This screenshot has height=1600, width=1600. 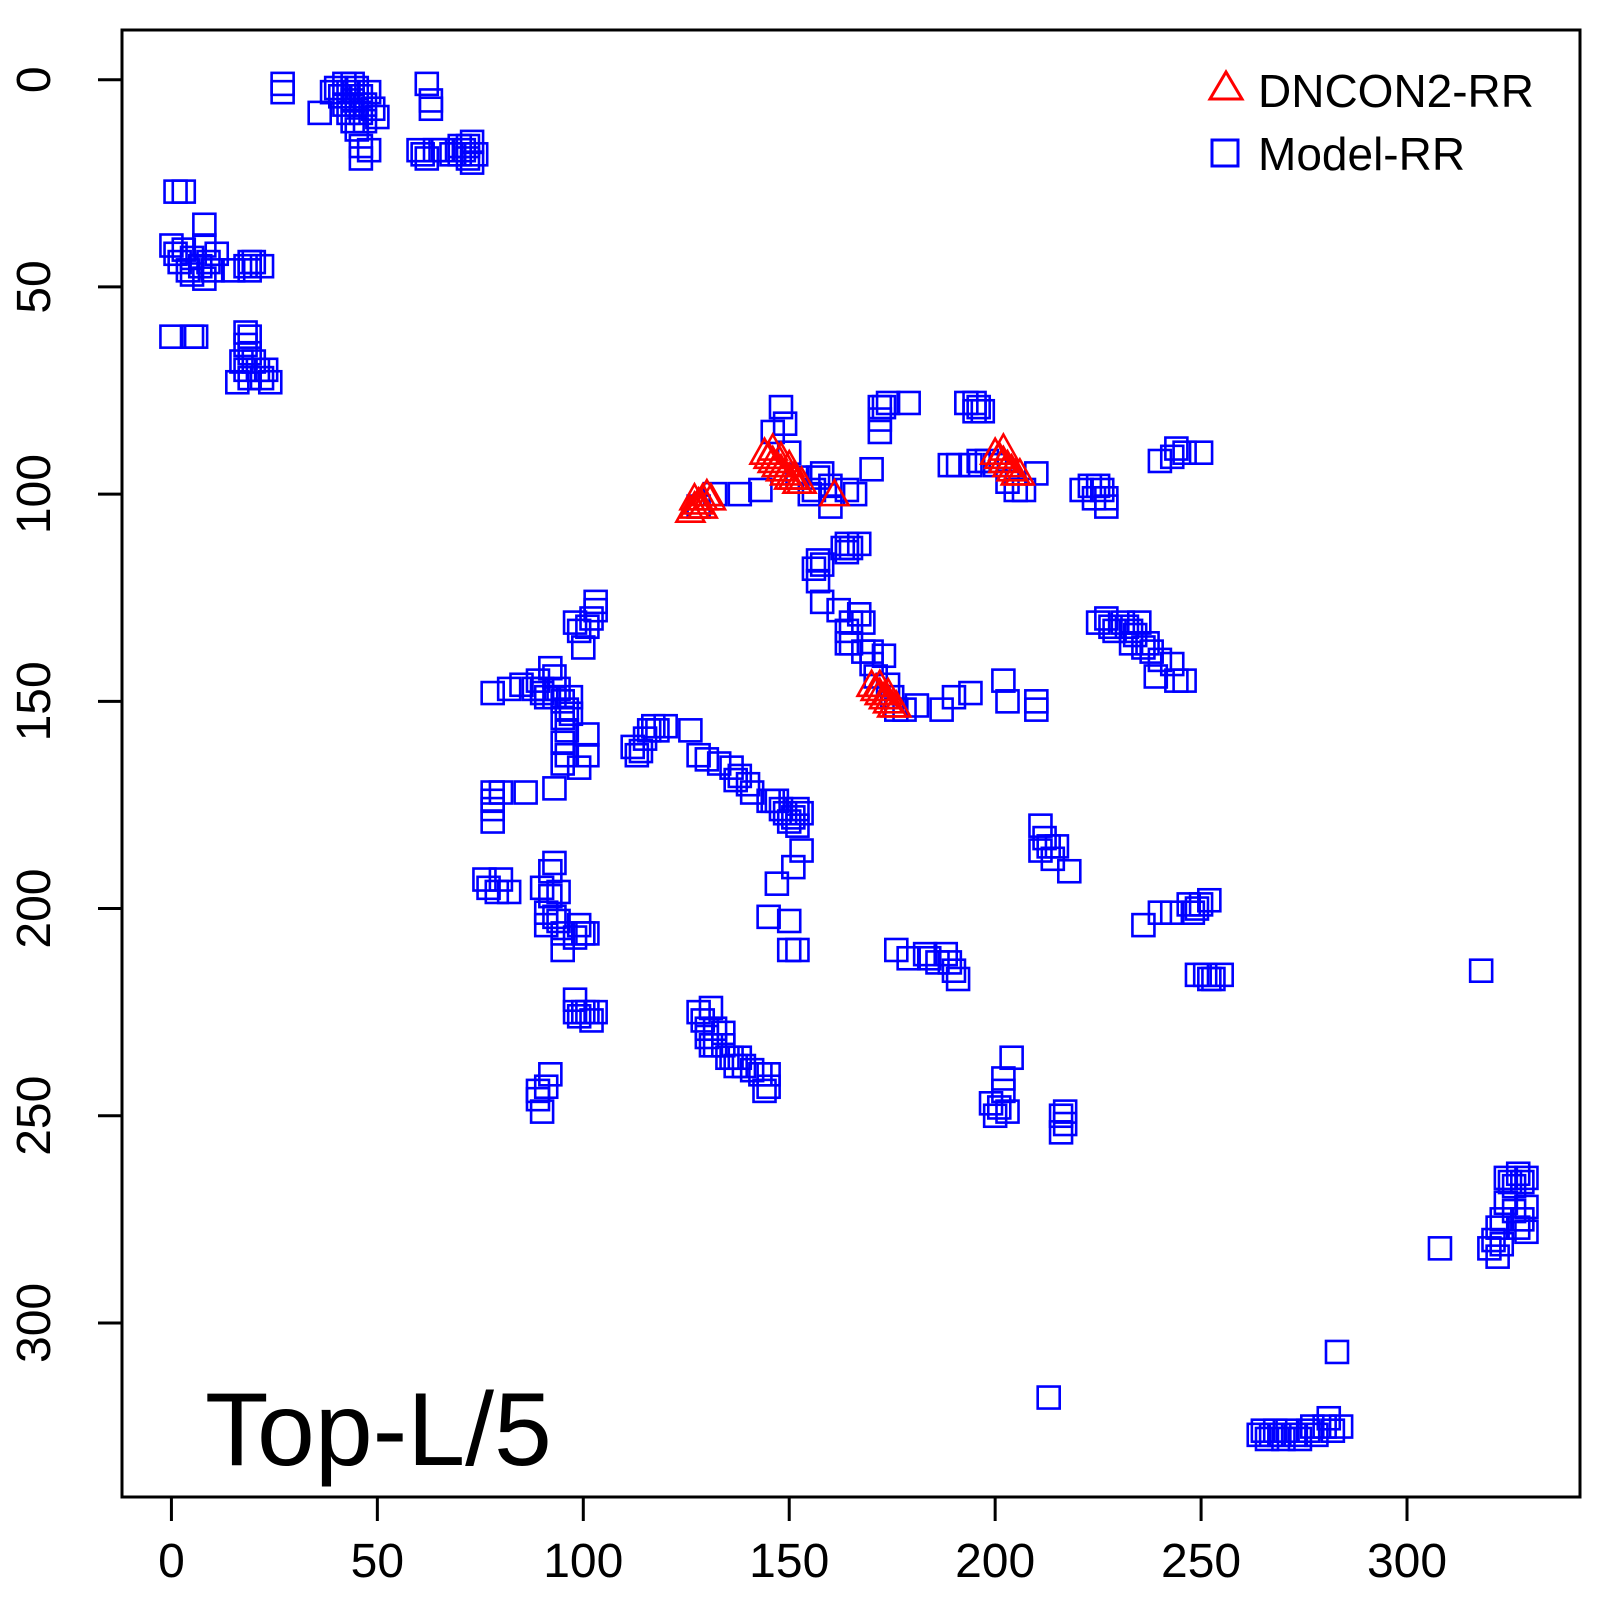 What do you see at coordinates (802, 1541) in the screenshot?
I see `x-axis: 0 50 100 150 200 250 300` at bounding box center [802, 1541].